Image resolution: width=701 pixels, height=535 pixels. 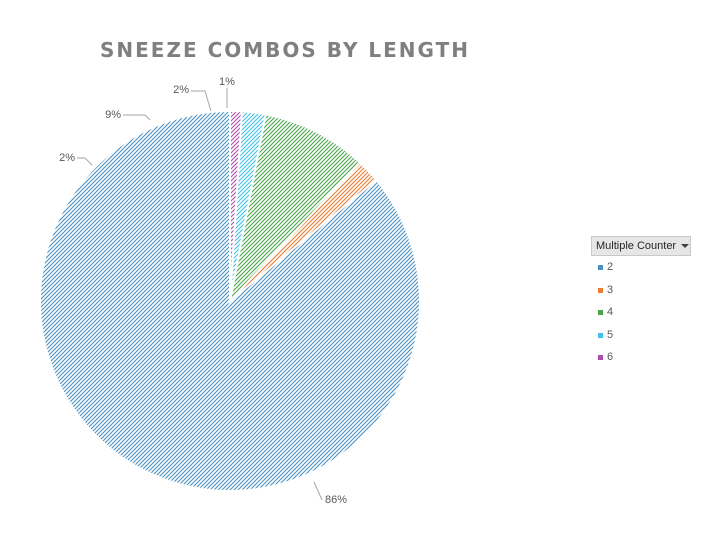 I want to click on legend-title: Multiple Counter, so click(x=636, y=246).